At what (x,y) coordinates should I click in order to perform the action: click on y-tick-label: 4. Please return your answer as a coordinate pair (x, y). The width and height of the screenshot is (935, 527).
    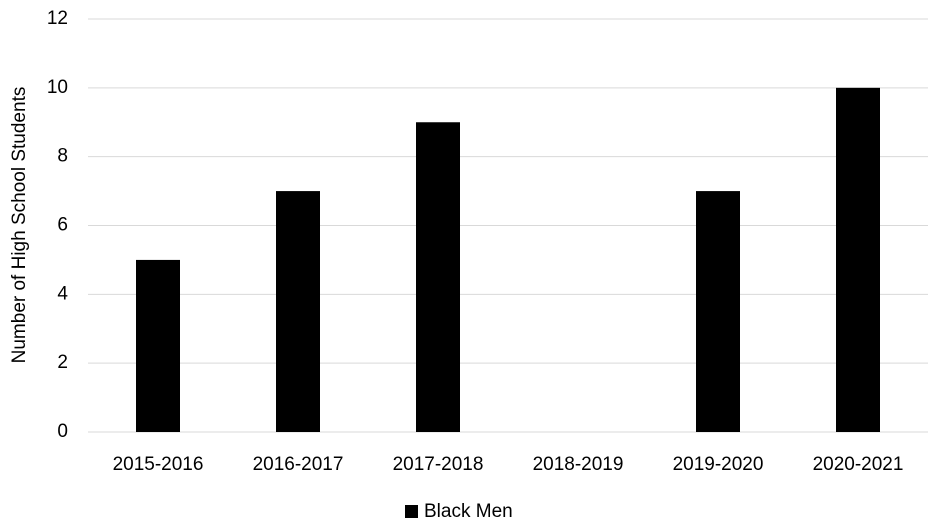
    Looking at the image, I should click on (62, 293).